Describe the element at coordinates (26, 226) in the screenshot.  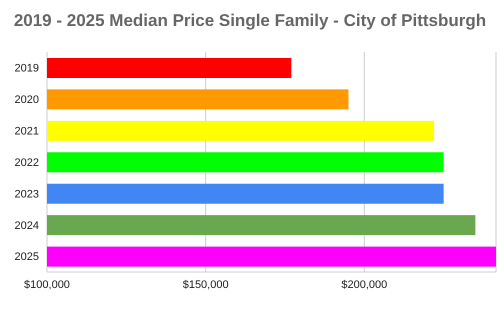
I see `y-tick-label: 2024` at that location.